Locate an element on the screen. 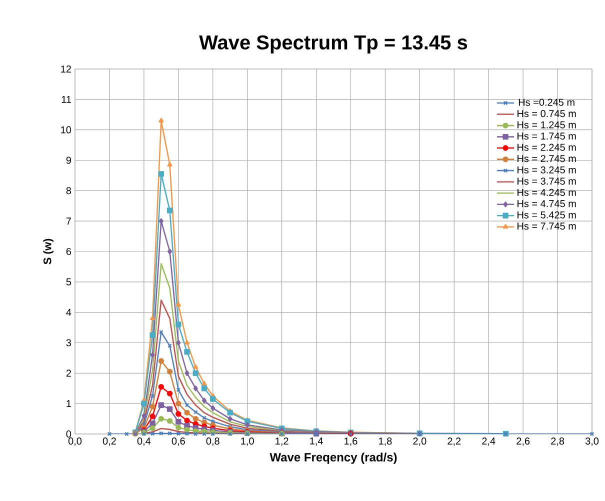 This screenshot has width=605, height=501. x-axis-title: Wave Freqency (rad/s) is located at coordinates (333, 458).